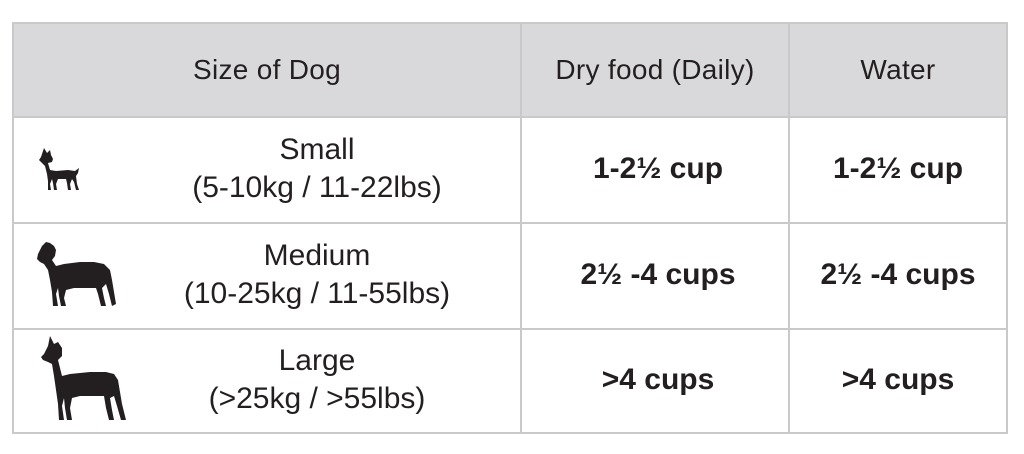 Image resolution: width=1024 pixels, height=454 pixels. I want to click on water-cell: 2½ -4 cups, so click(898, 275).